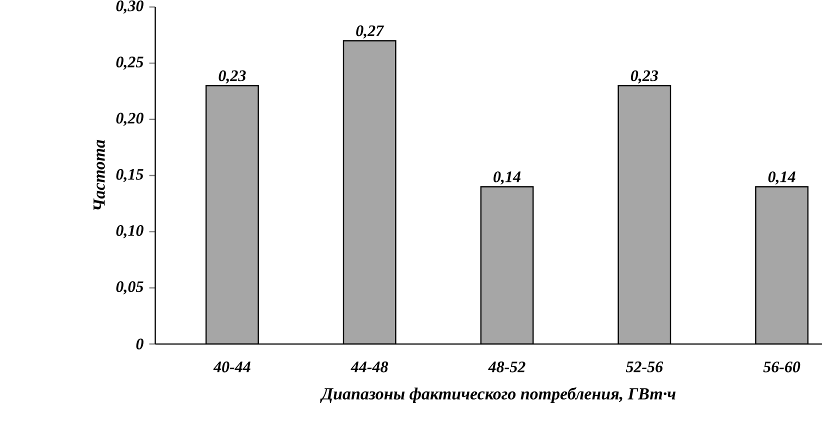 This screenshot has height=444, width=822. I want to click on y-tick-label: 0,15, so click(130, 175).